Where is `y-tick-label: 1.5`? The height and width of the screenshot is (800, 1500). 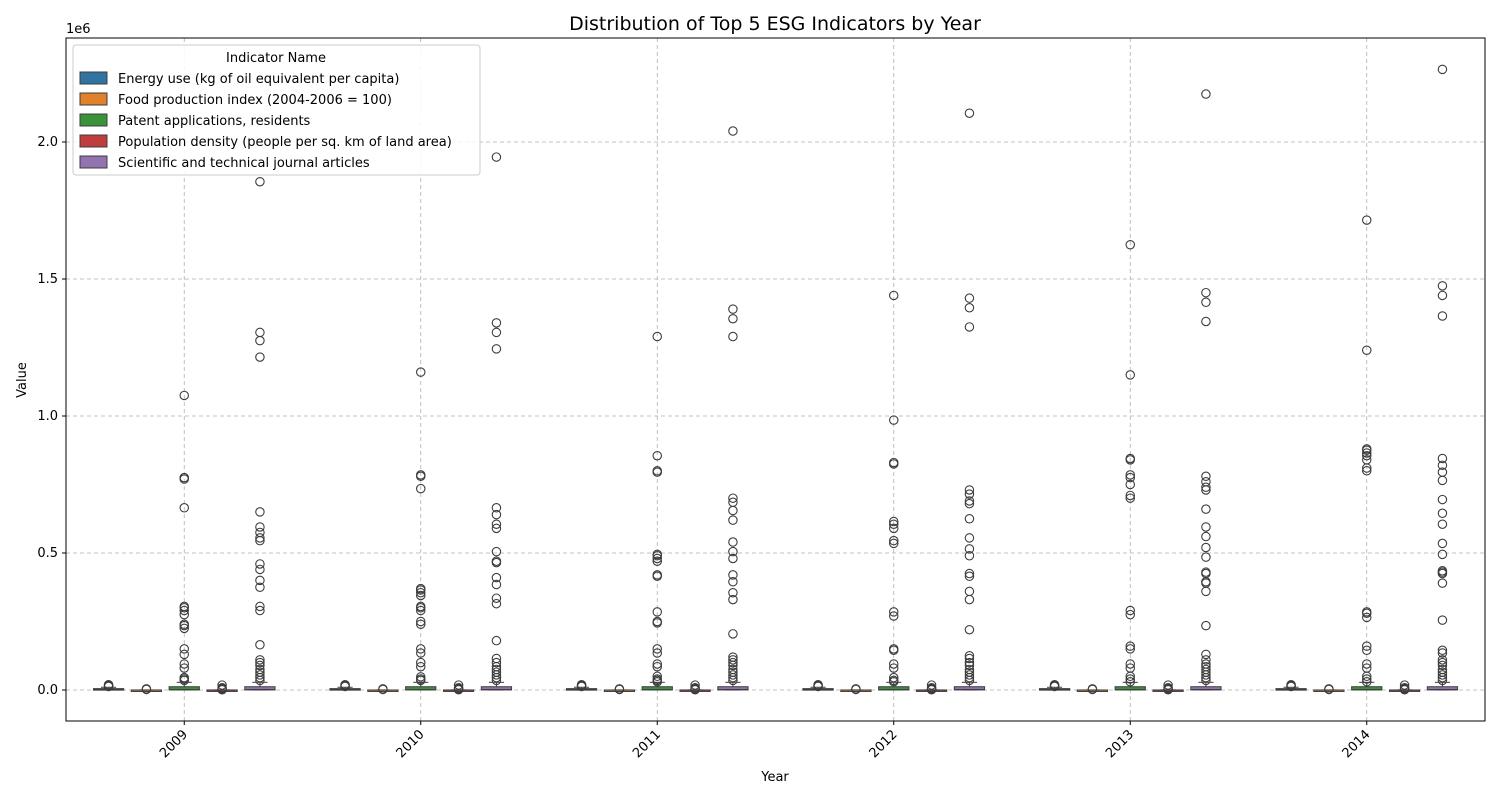
y-tick-label: 1.5 is located at coordinates (47, 279).